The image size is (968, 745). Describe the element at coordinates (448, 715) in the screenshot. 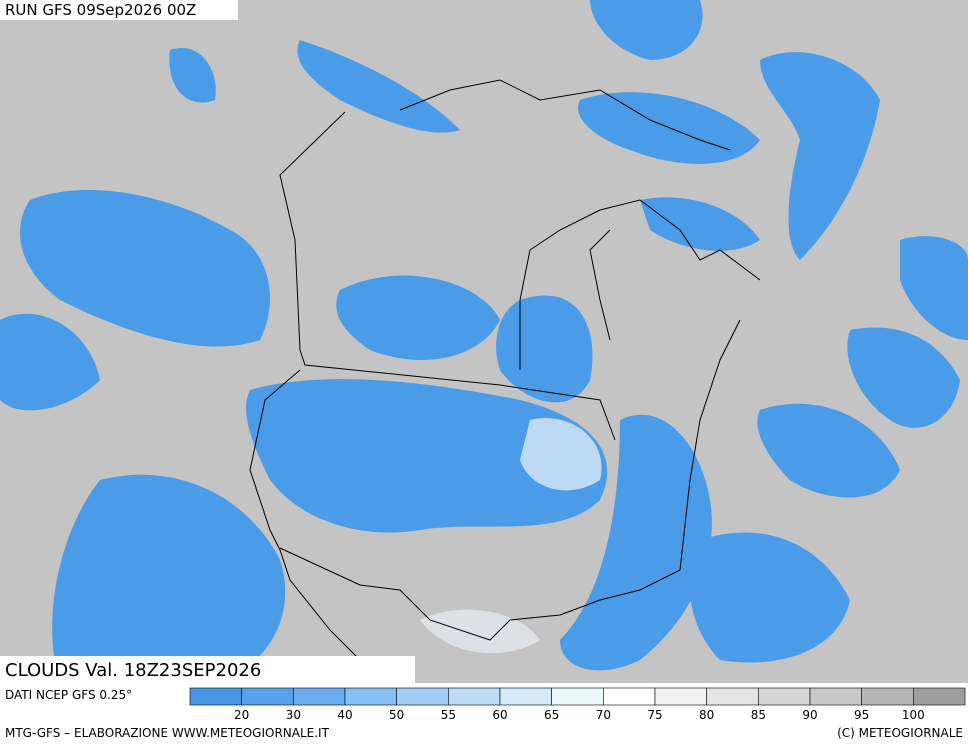

I see `colorbar-label: 55` at that location.